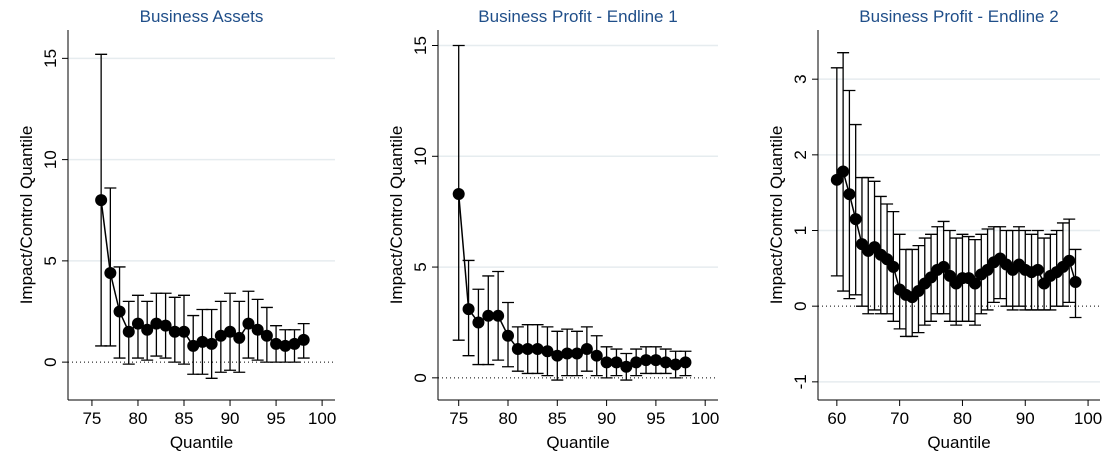 Image resolution: width=1105 pixels, height=466 pixels. I want to click on data-line, so click(571, 280).